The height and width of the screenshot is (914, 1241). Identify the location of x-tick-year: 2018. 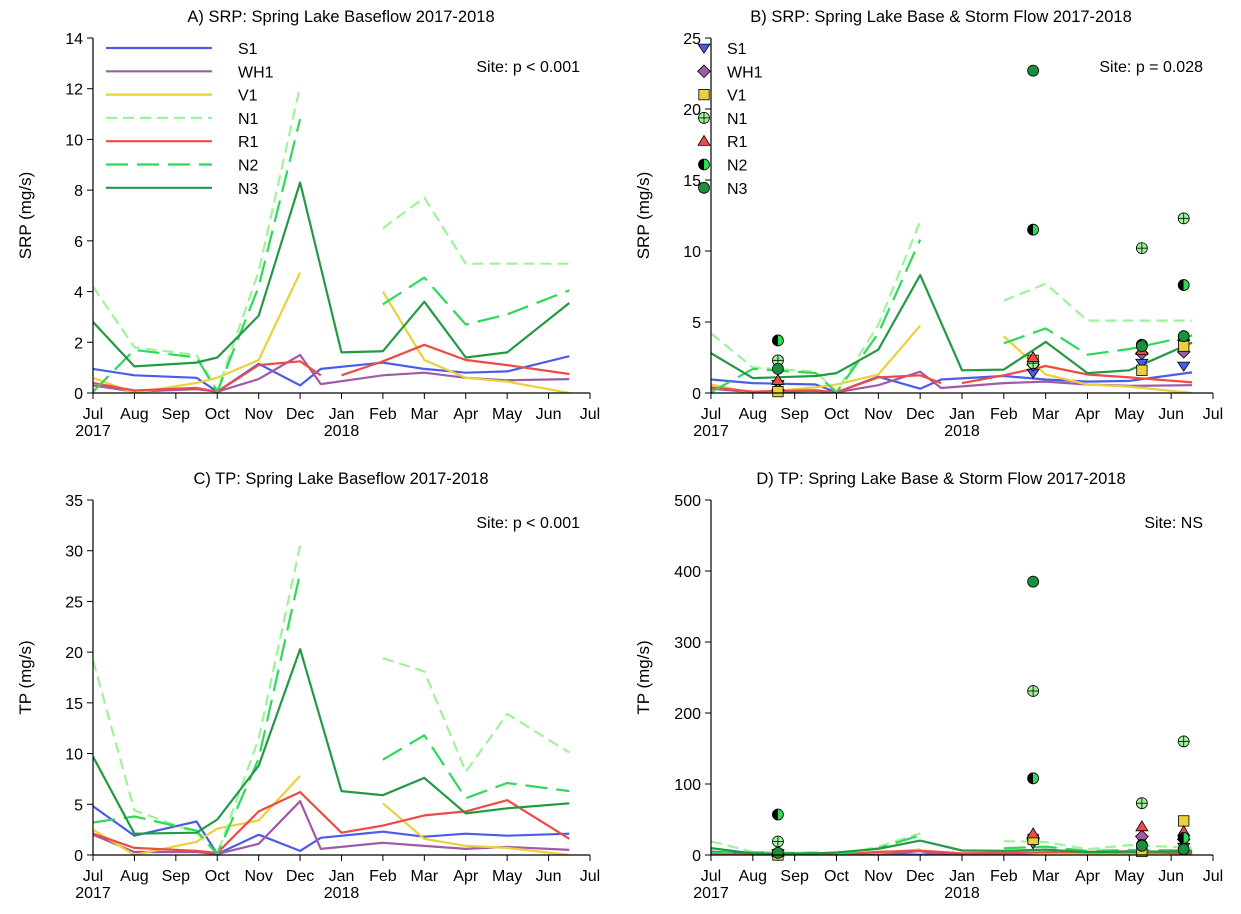
(342, 431).